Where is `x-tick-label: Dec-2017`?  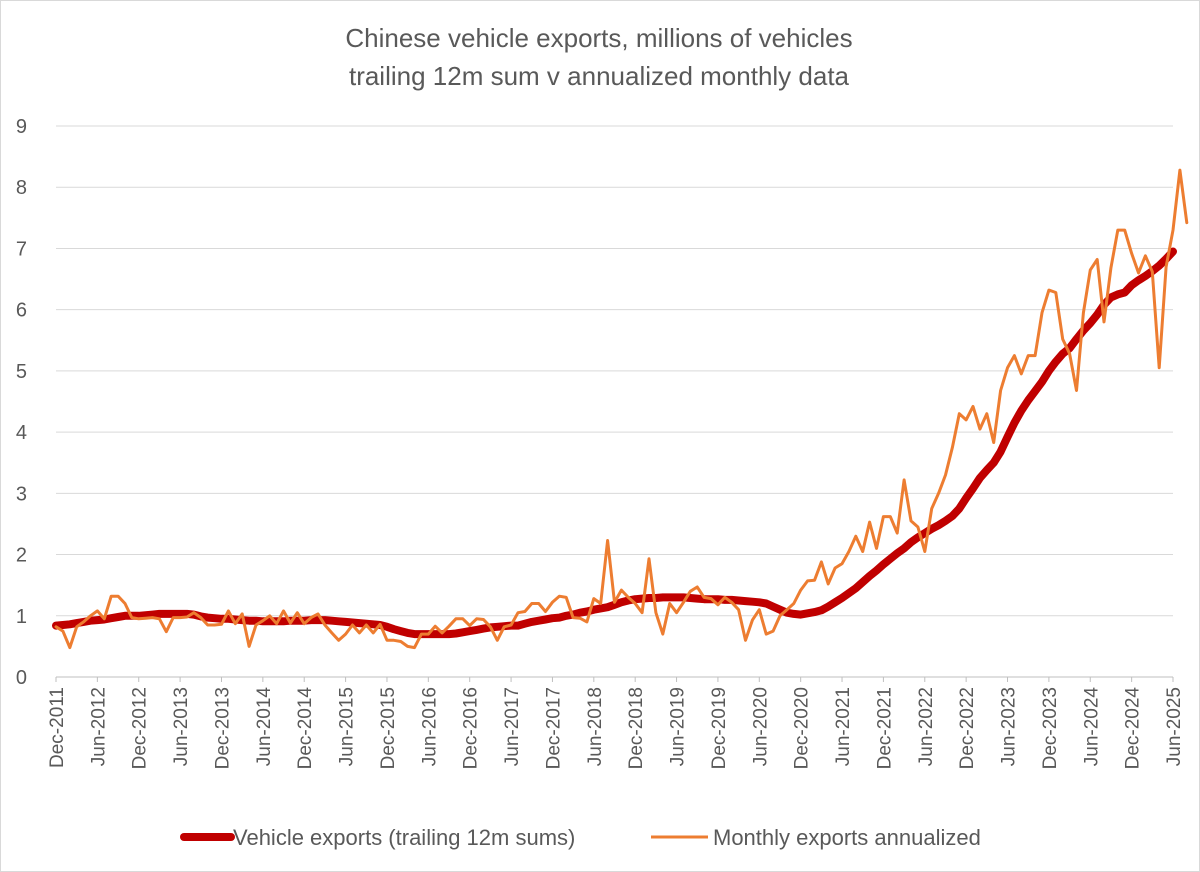
x-tick-label: Dec-2017 is located at coordinates (553, 728).